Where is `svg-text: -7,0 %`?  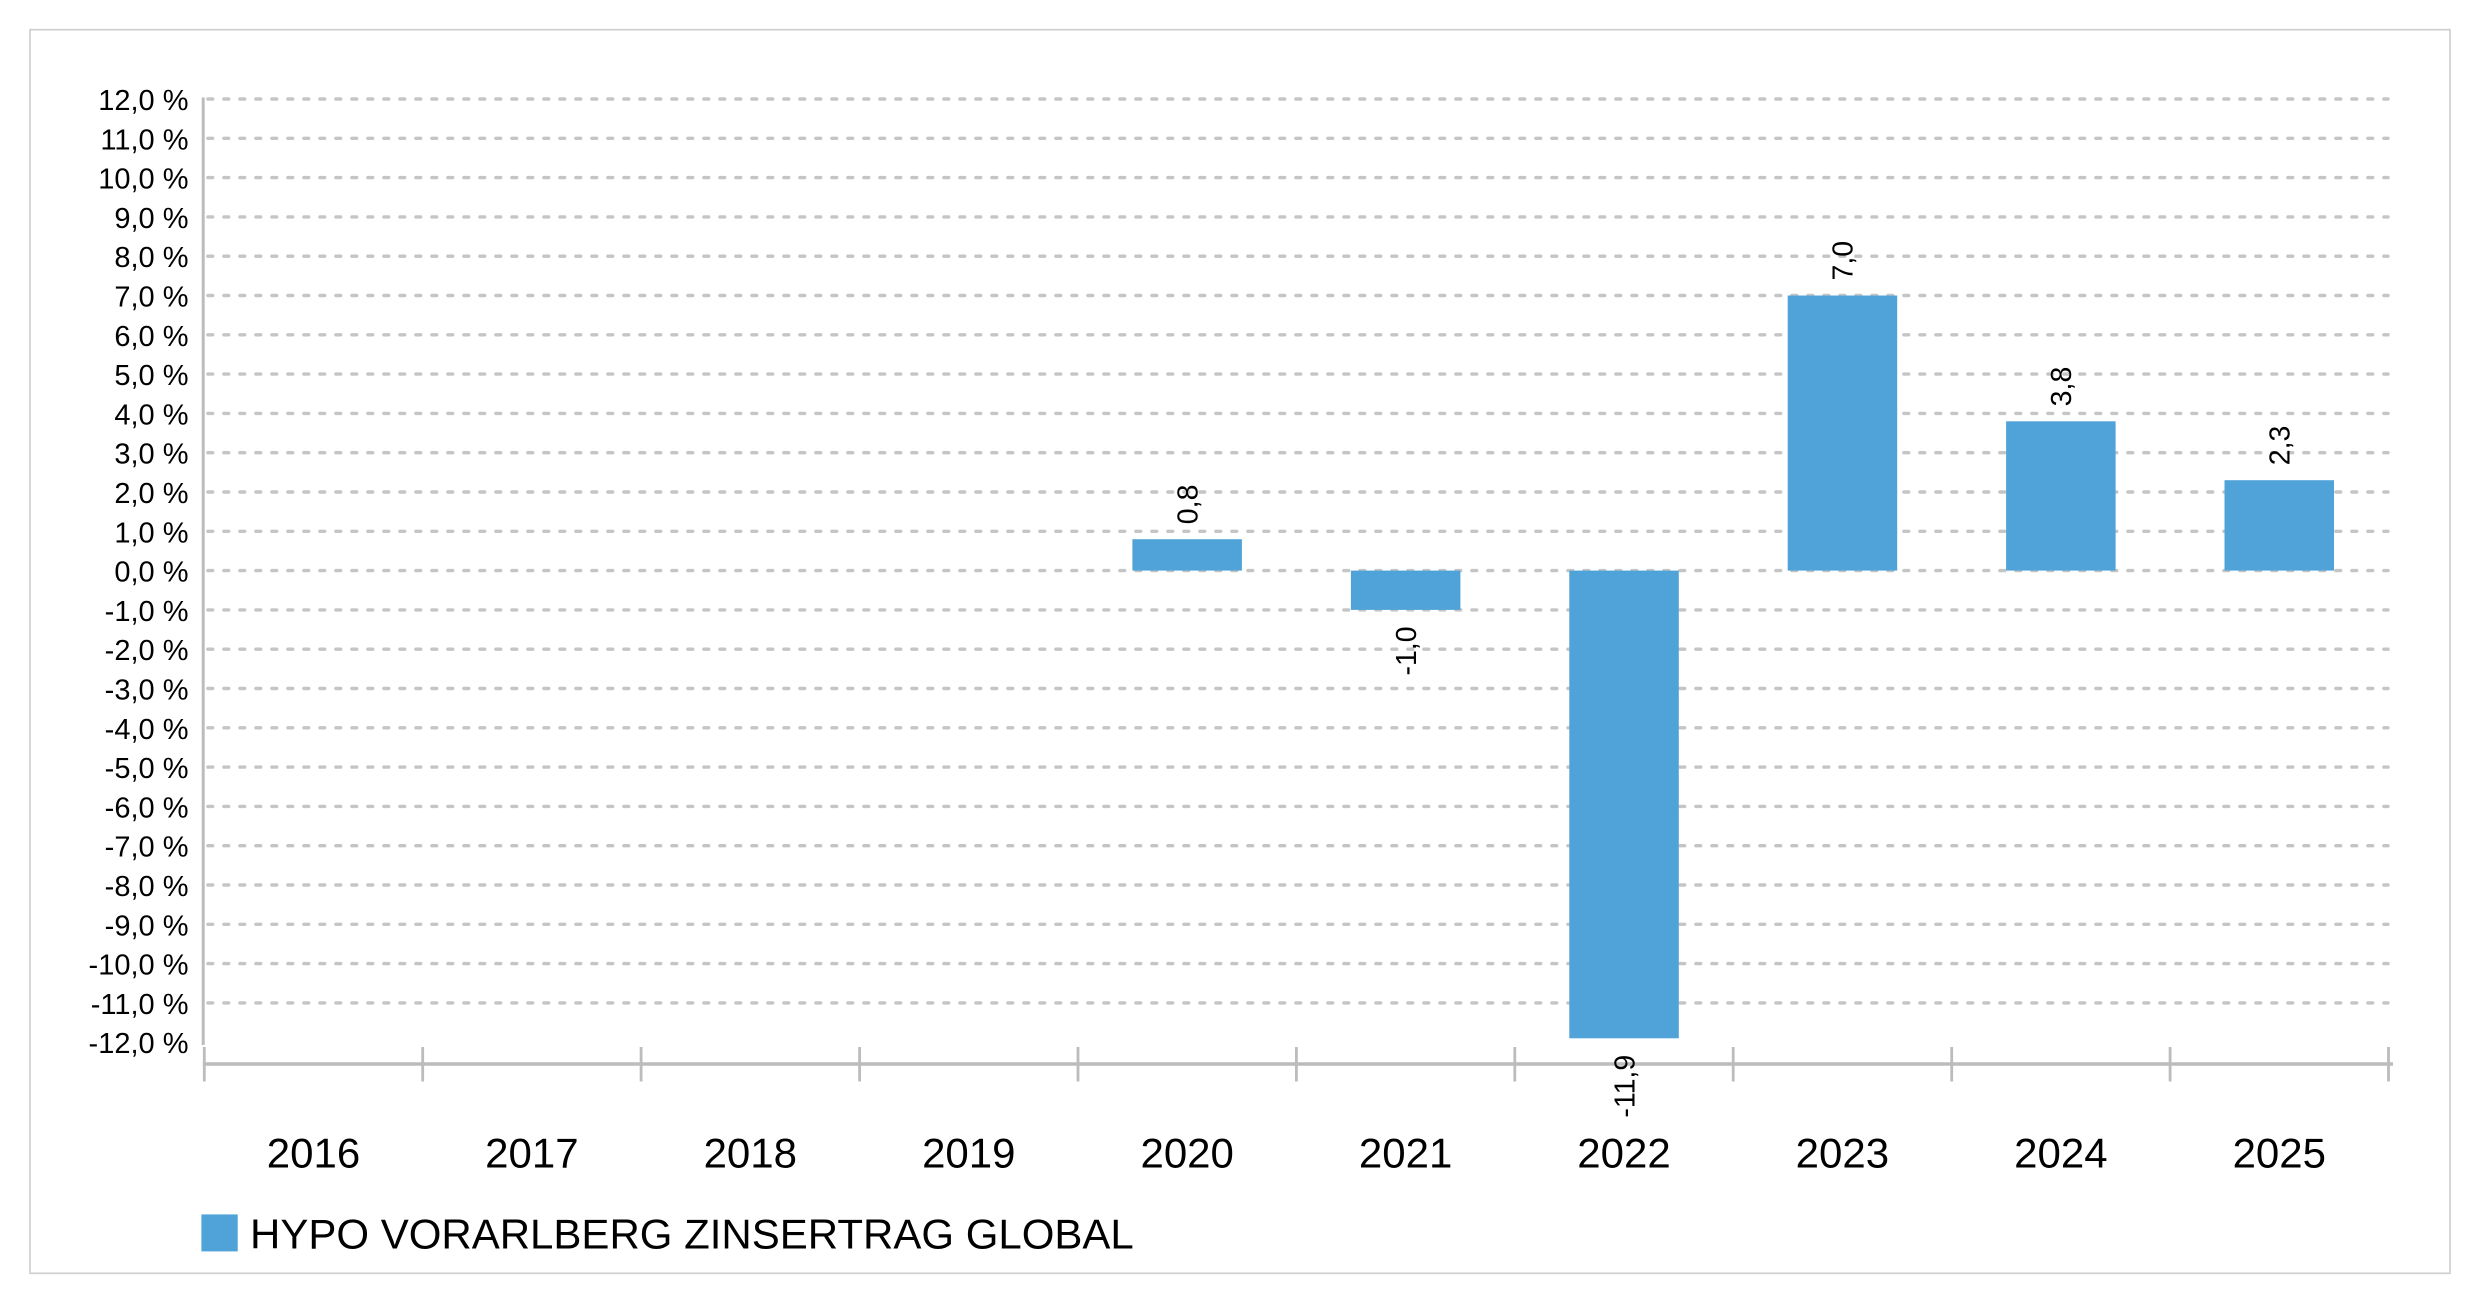
svg-text: -7,0 % is located at coordinates (147, 848).